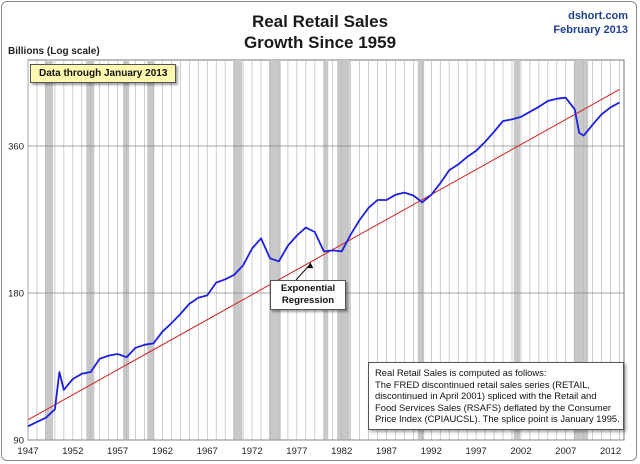 The image size is (640, 464). What do you see at coordinates (162, 451) in the screenshot?
I see `x-tick-label: 1962` at bounding box center [162, 451].